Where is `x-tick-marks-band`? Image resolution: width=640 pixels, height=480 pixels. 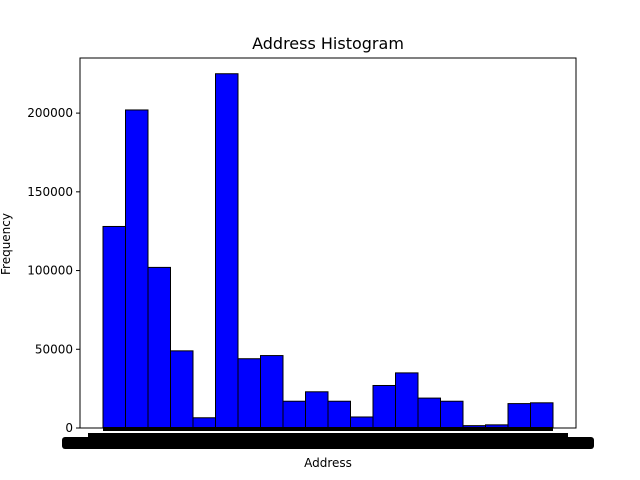 x-tick-marks-band is located at coordinates (328, 429).